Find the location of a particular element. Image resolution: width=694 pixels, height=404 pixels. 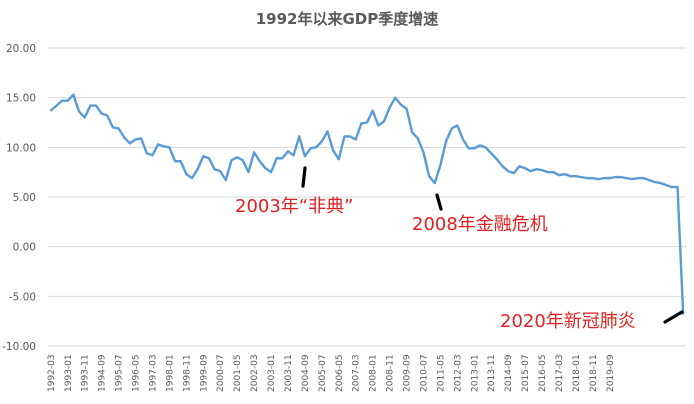

x-tick-label: 2007-03 is located at coordinates (357, 373).